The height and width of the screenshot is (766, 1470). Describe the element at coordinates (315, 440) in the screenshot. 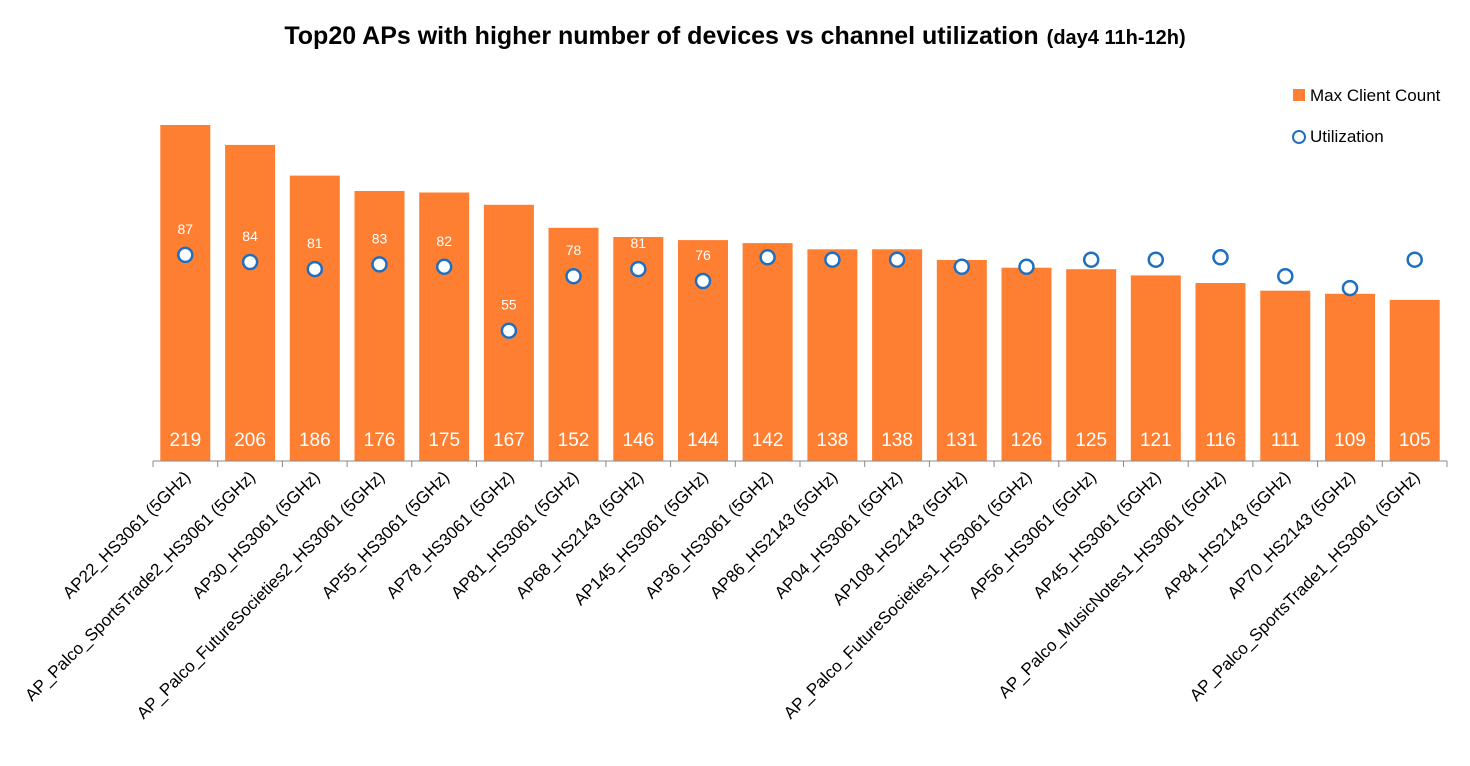

I see `bar-value-label: 186` at that location.